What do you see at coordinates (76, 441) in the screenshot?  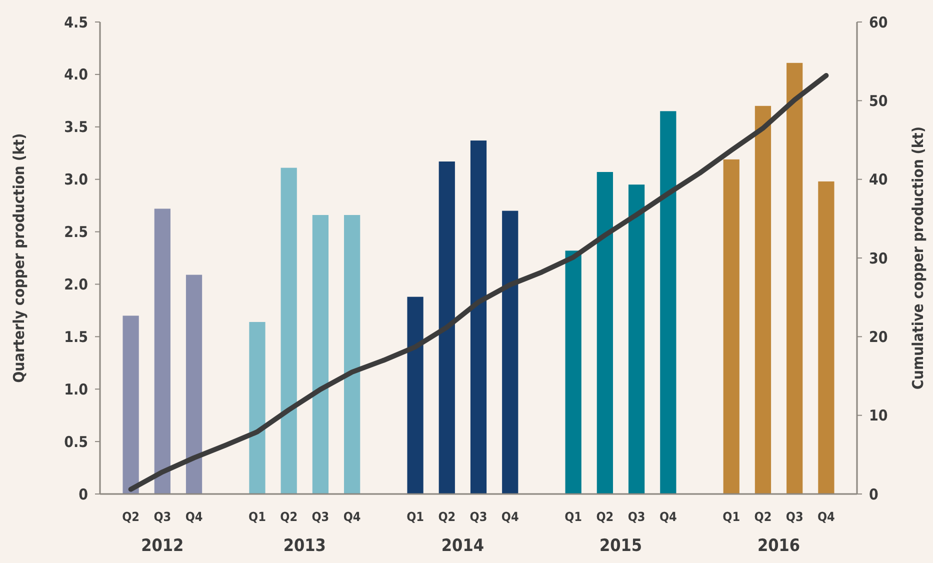 I see `y-tick-label: 0.5` at bounding box center [76, 441].